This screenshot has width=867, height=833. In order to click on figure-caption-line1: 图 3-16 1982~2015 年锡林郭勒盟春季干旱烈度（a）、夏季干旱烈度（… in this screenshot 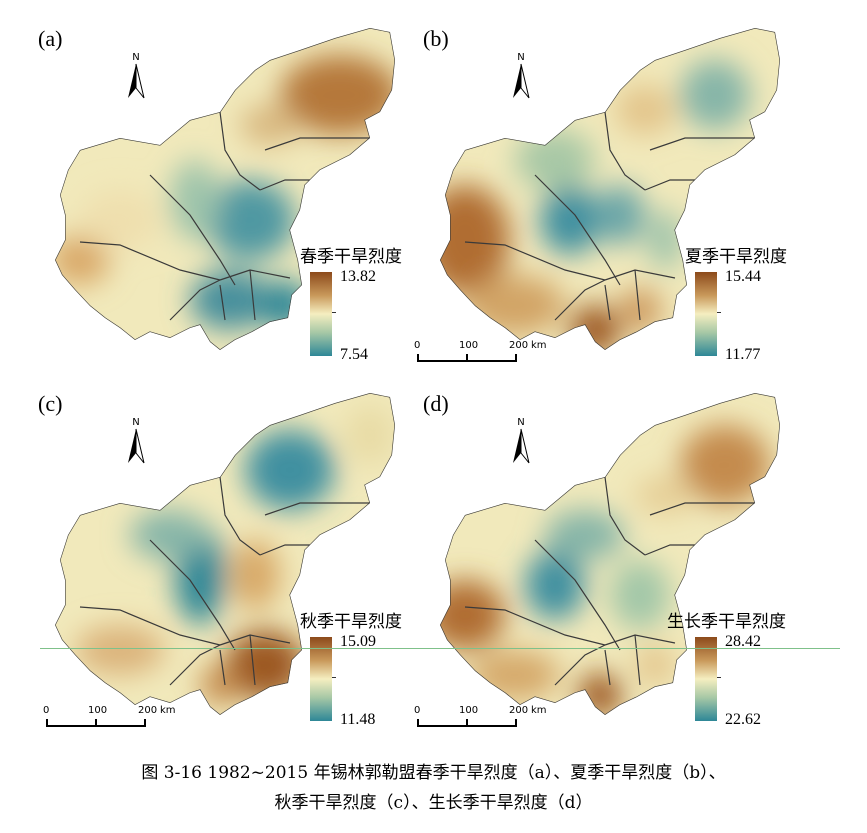, I will do `click(433, 773)`.